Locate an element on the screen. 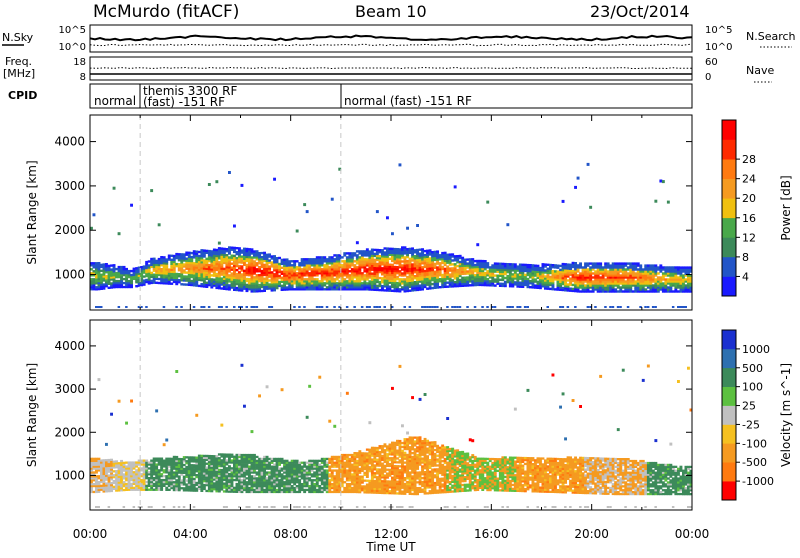 This screenshot has height=558, width=800. nsky-panel: N.Sky 10^5 10^0 10^5 10^0 N.Search is located at coordinates (399, 39).